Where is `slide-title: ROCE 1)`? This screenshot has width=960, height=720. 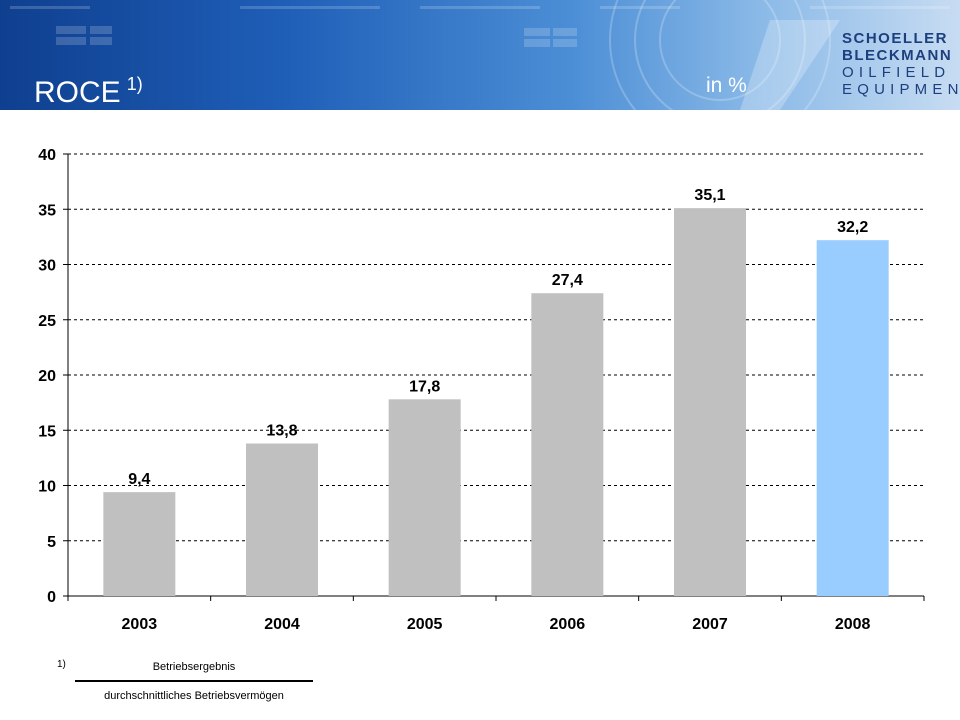
slide-title: ROCE 1) is located at coordinates (88, 88).